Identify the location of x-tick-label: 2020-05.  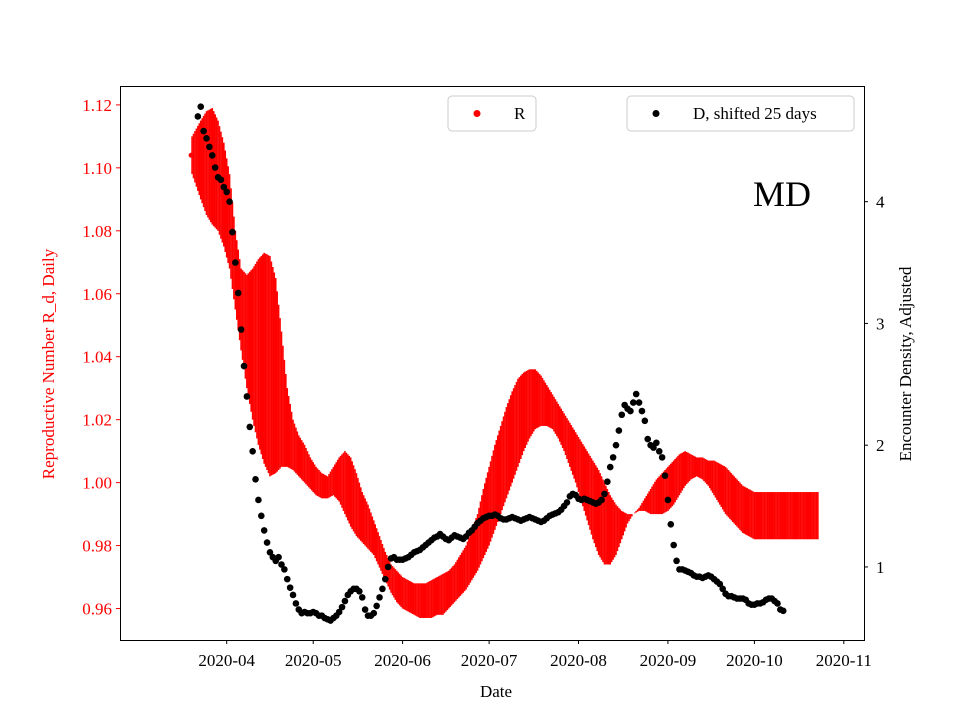
(313, 660).